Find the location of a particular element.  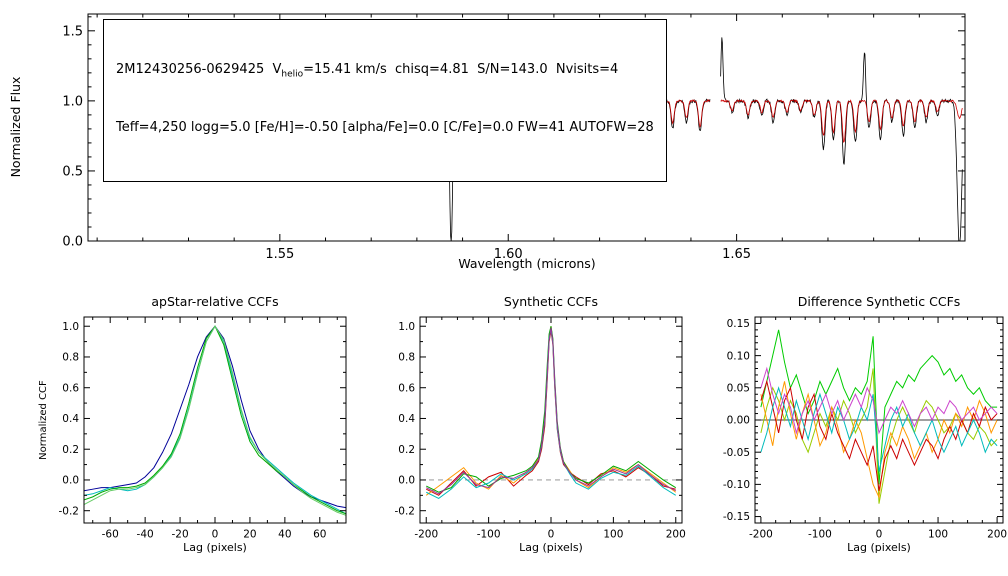

ccf1-xaxis-label: Lag (pixels) is located at coordinates (215, 547).